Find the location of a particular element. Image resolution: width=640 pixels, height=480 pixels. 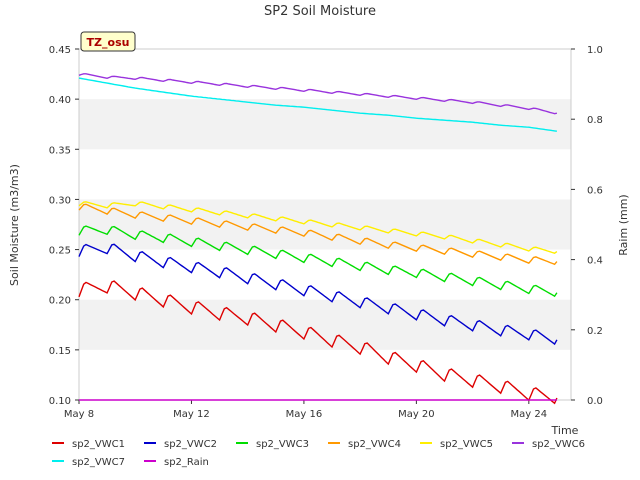

x-tick-label: May 24 is located at coordinates (529, 414).